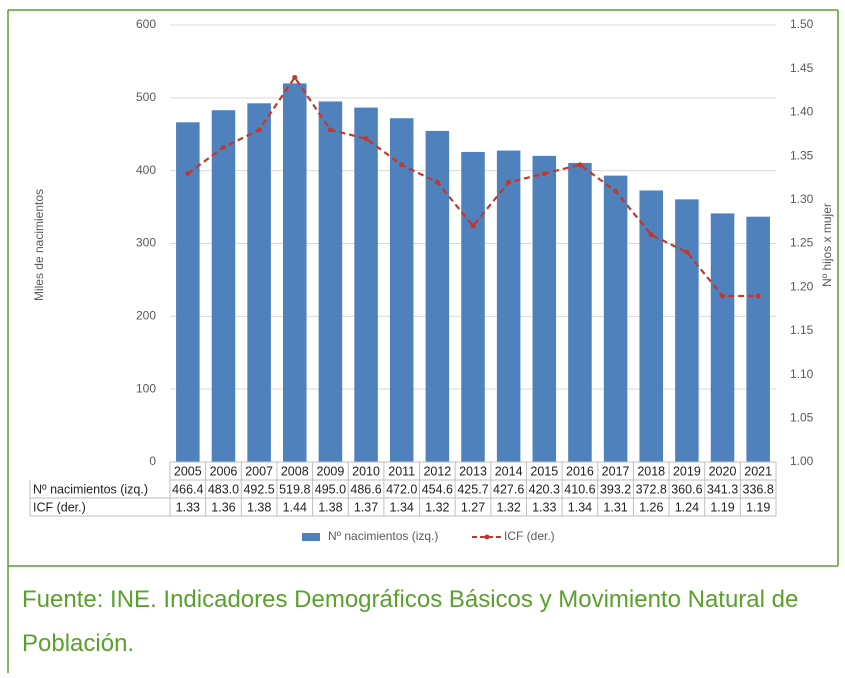 Image resolution: width=845 pixels, height=678 pixels. What do you see at coordinates (802, 330) in the screenshot?
I see `y2-tick-label: 1.15` at bounding box center [802, 330].